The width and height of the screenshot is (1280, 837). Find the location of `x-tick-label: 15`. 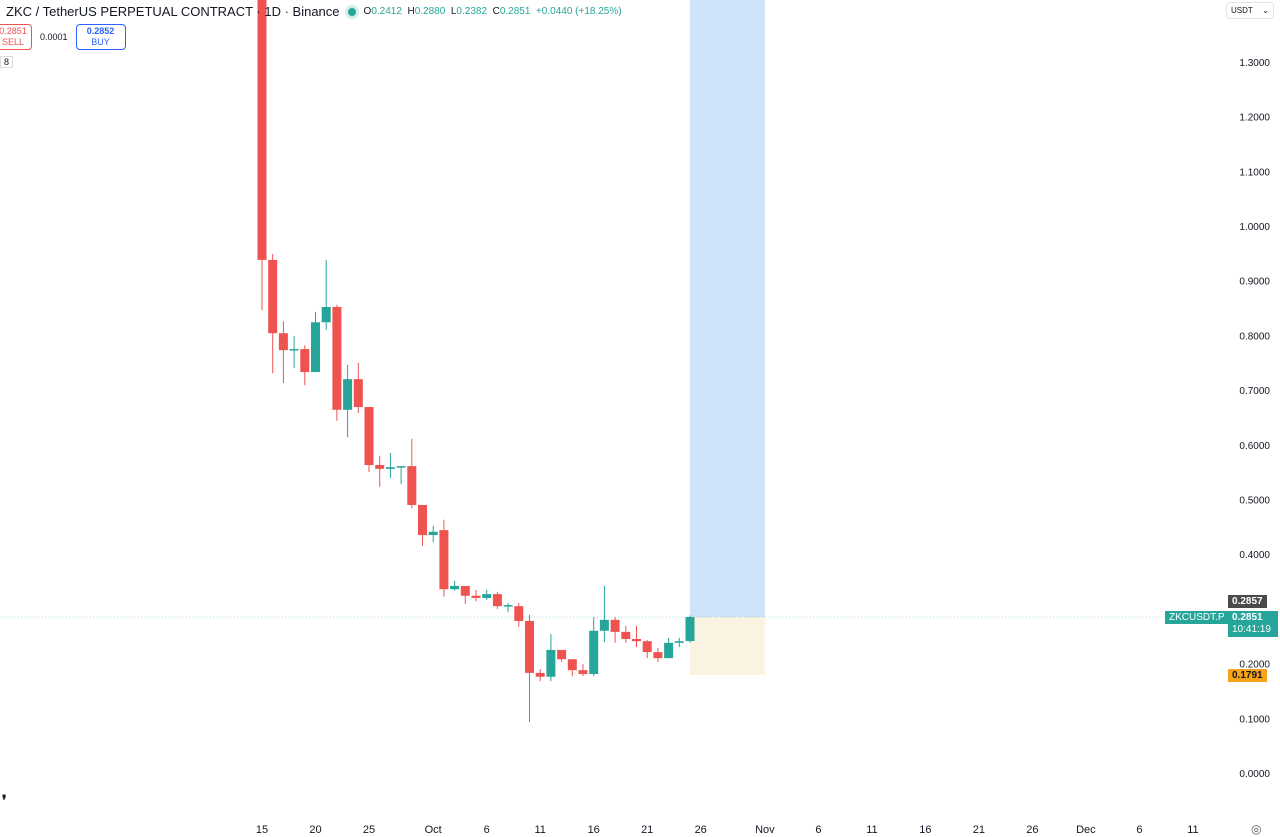

x-tick-label: 15 is located at coordinates (262, 830).